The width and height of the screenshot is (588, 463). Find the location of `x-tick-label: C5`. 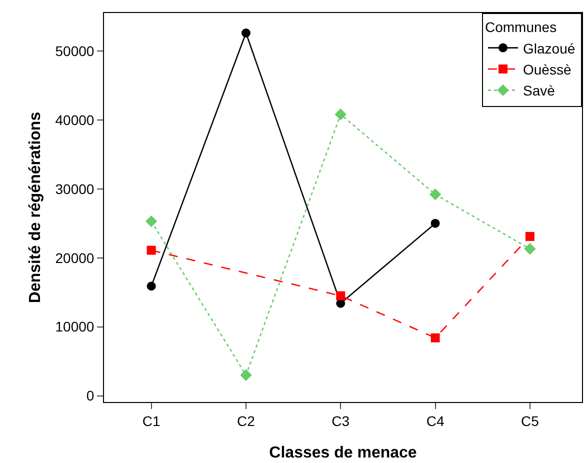

x-tick-label: C5 is located at coordinates (530, 420).